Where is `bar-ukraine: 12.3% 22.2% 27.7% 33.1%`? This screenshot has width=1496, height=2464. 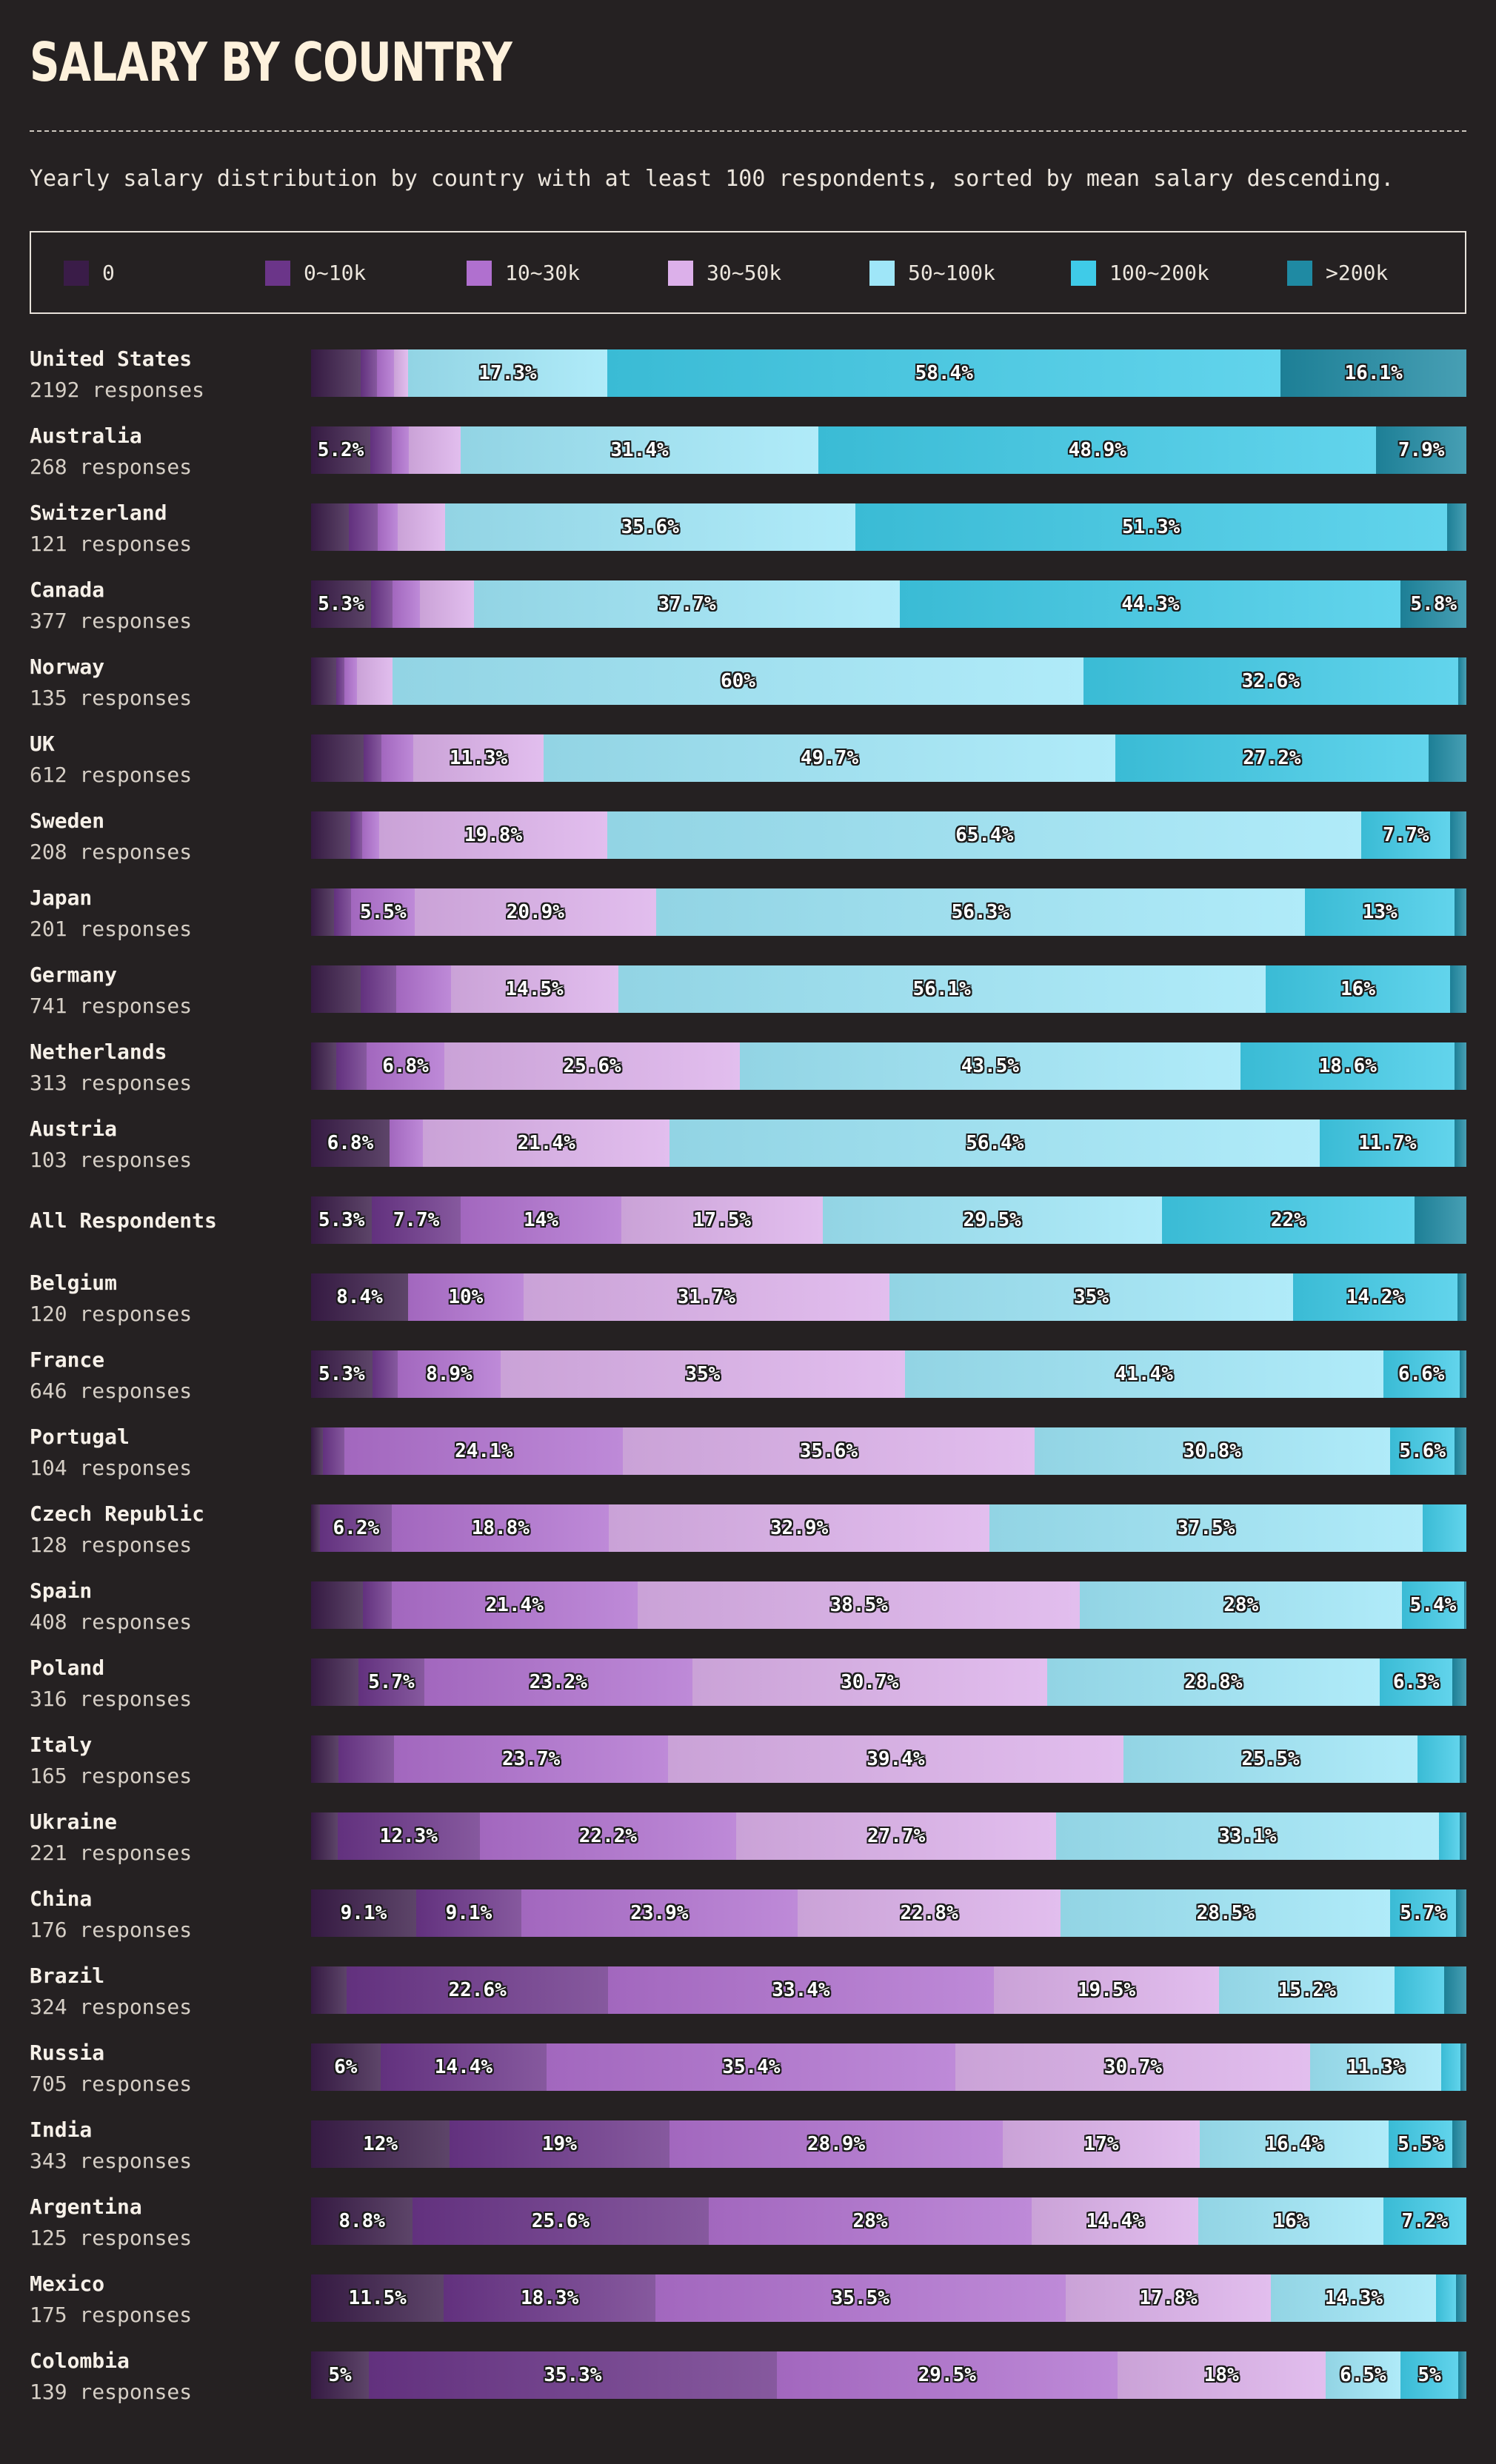 bar-ukraine: 12.3% 22.2% 27.7% 33.1% is located at coordinates (889, 1836).